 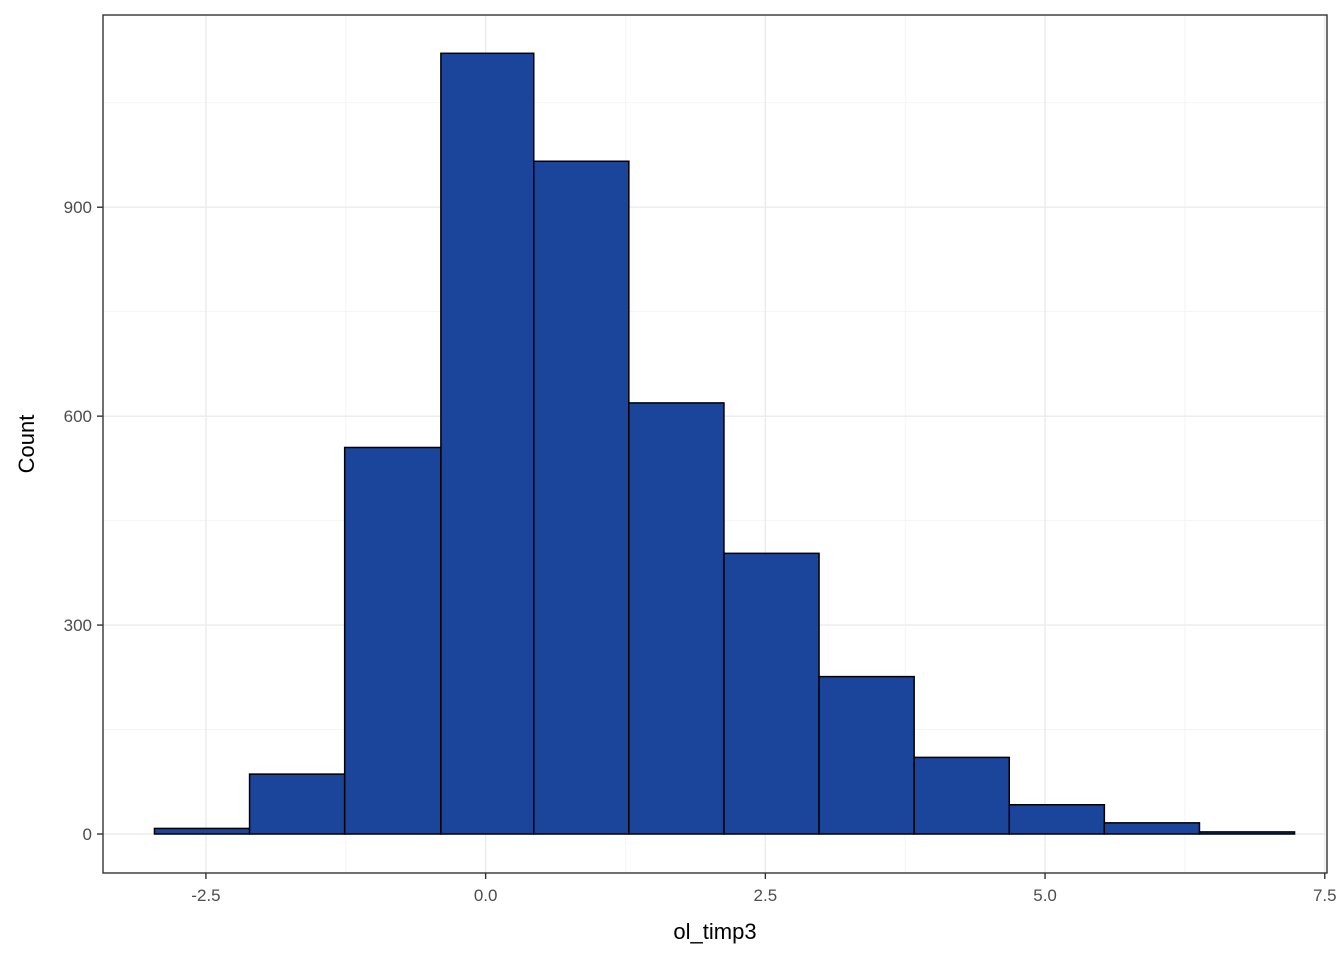 What do you see at coordinates (1045, 895) in the screenshot?
I see `x-tick-label: 5.0` at bounding box center [1045, 895].